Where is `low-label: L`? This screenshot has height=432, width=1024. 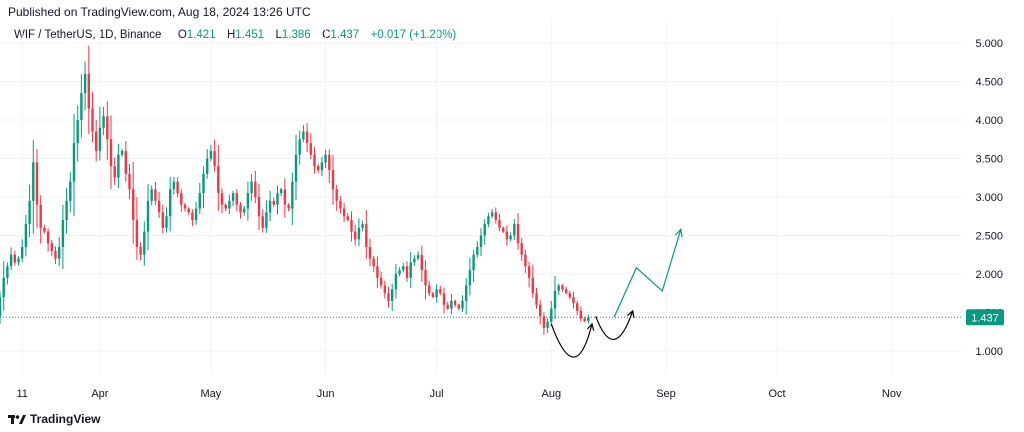
low-label: L is located at coordinates (278, 35).